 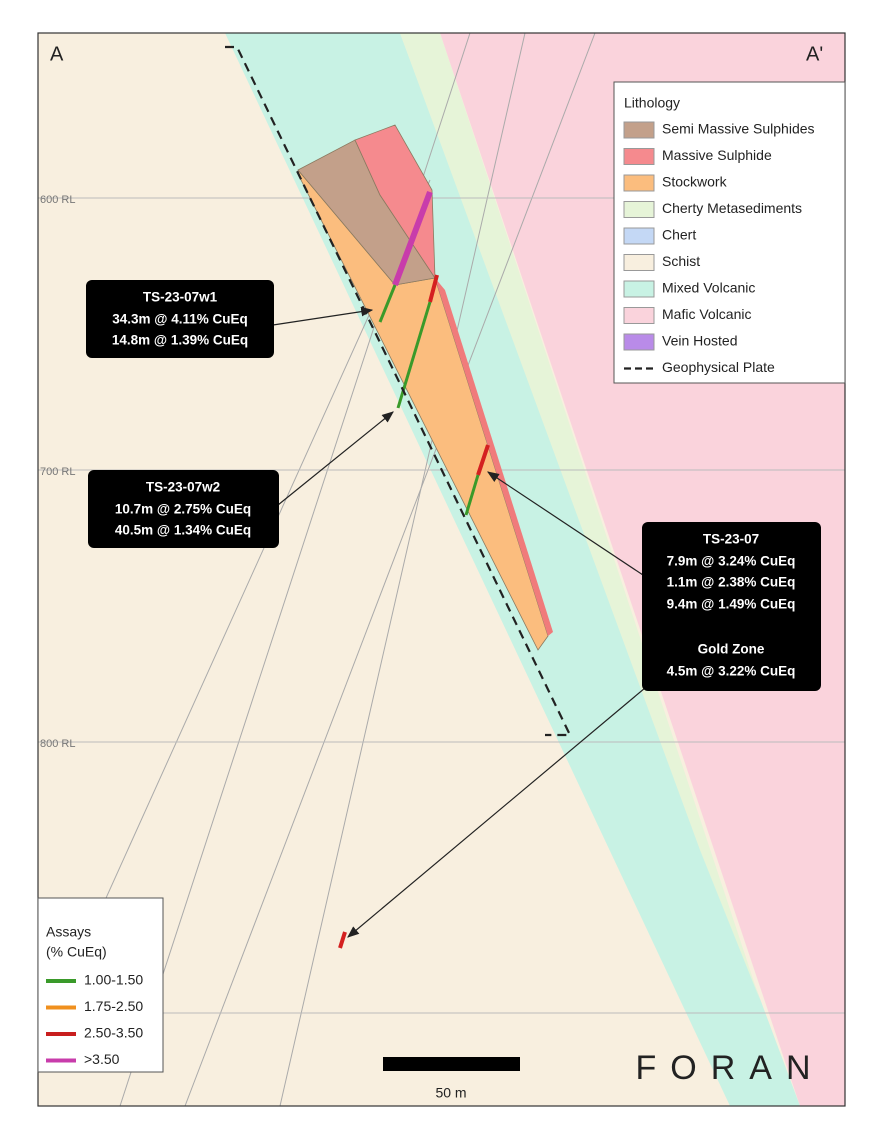 I want to click on legend-label: Semi Massive Sulphides, so click(x=738, y=129).